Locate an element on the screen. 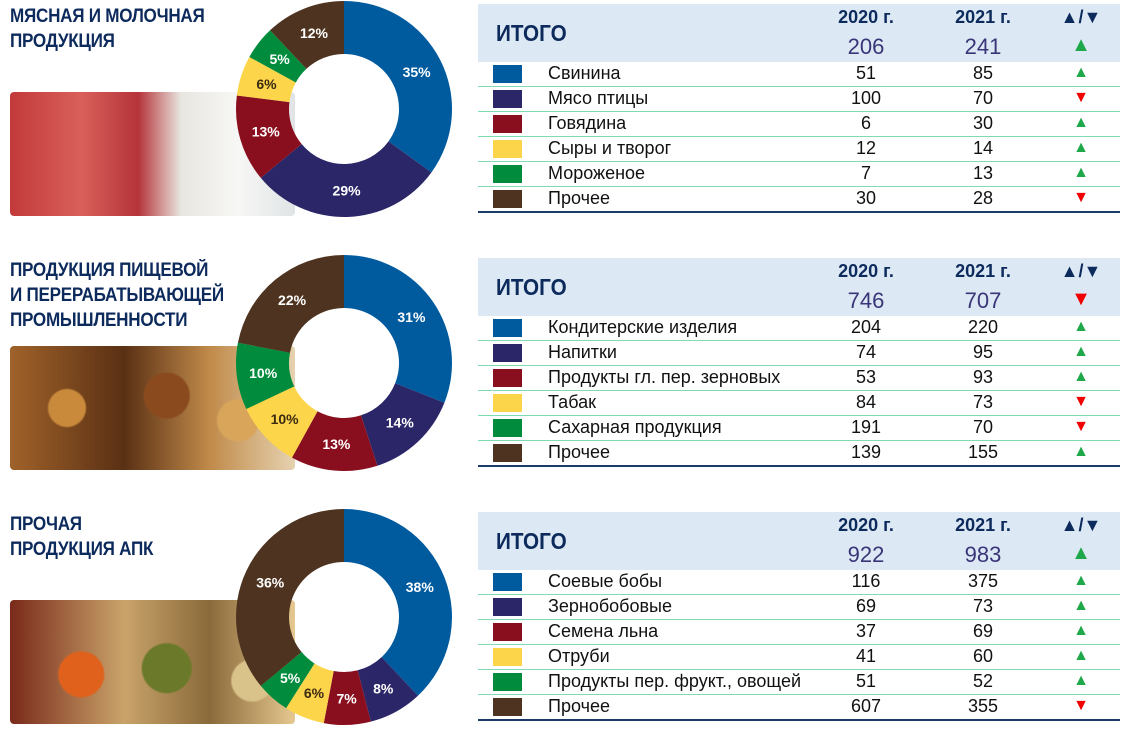 The height and width of the screenshot is (731, 1127). table-row: Табак 84 73 ▼ is located at coordinates (799, 403).